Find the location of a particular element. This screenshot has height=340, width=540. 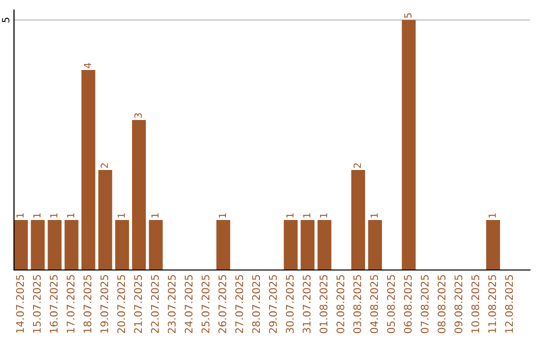

x-tick-label: 12.08.2025 is located at coordinates (509, 304).